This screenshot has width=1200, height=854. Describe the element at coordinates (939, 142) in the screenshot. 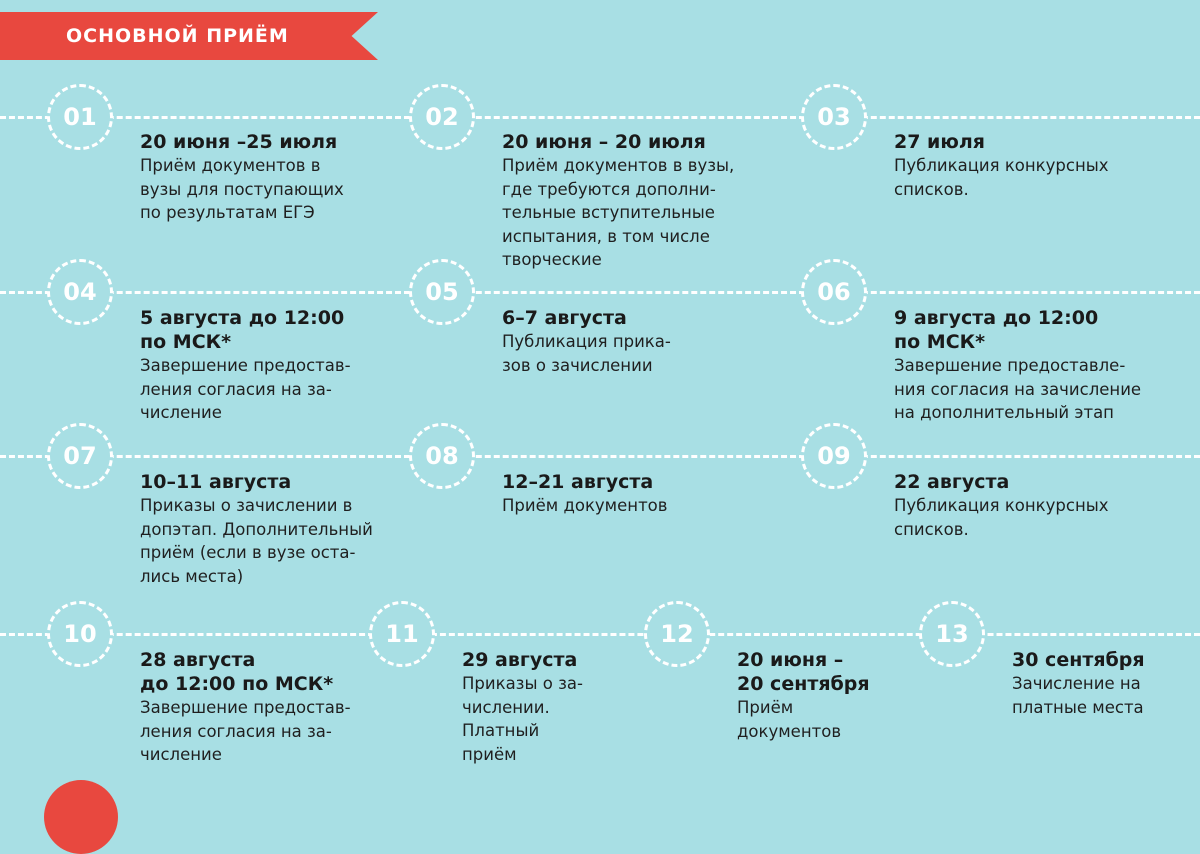

I see `step-date: 27 июля` at that location.